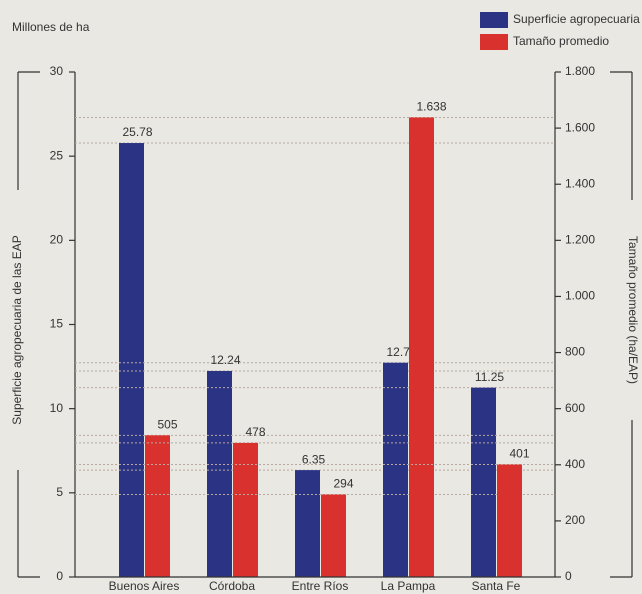 This screenshot has height=594, width=642. I want to click on y2-tick-label: 600, so click(575, 408).